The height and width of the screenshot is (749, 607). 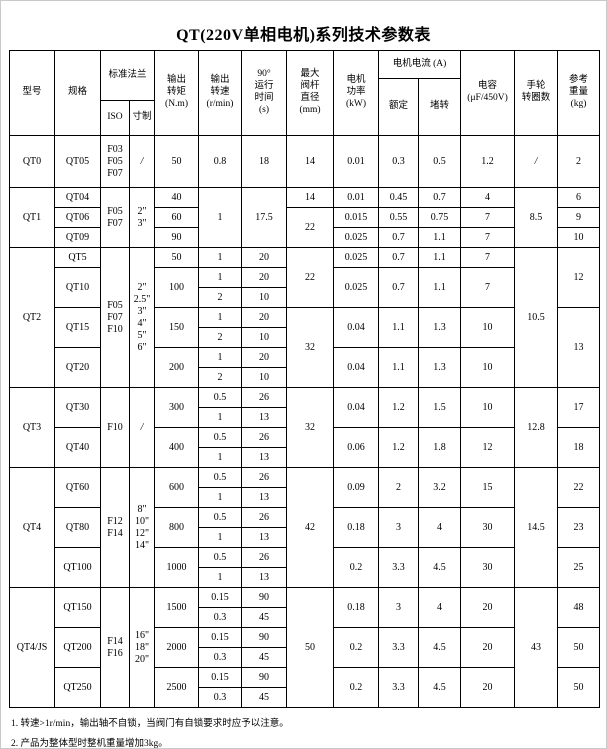 I want to click on spec-cell: QT60, so click(x=77, y=487).